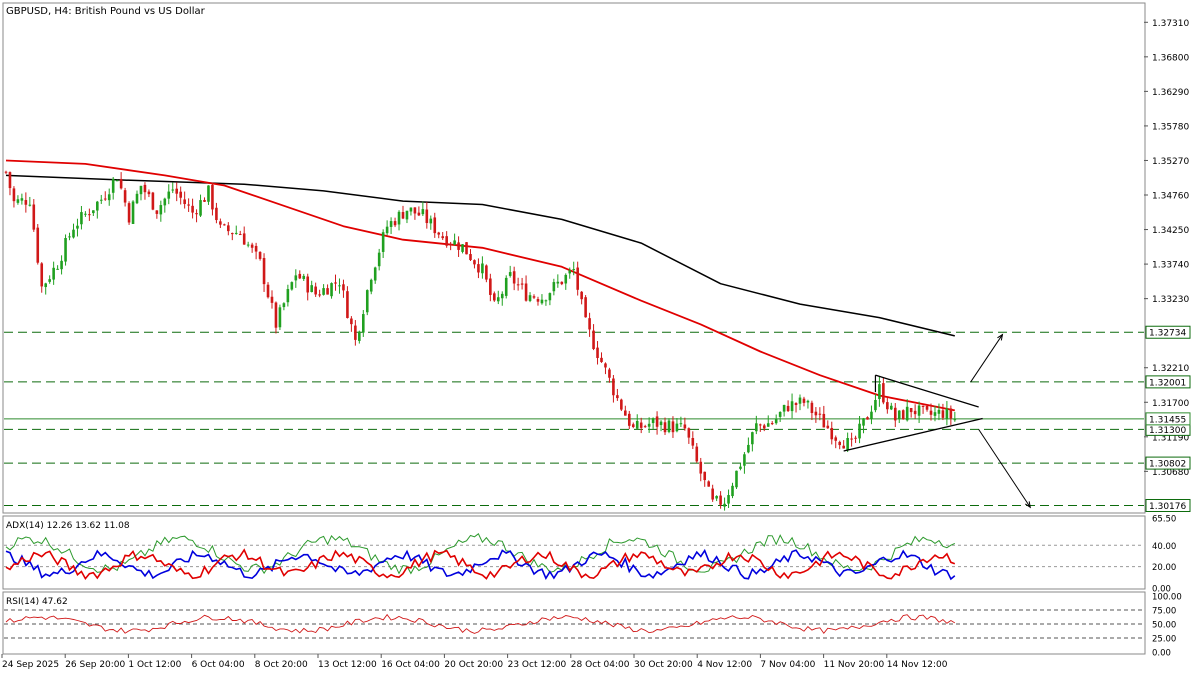  I want to click on price-tick-label: 1.35780, so click(1170, 127).